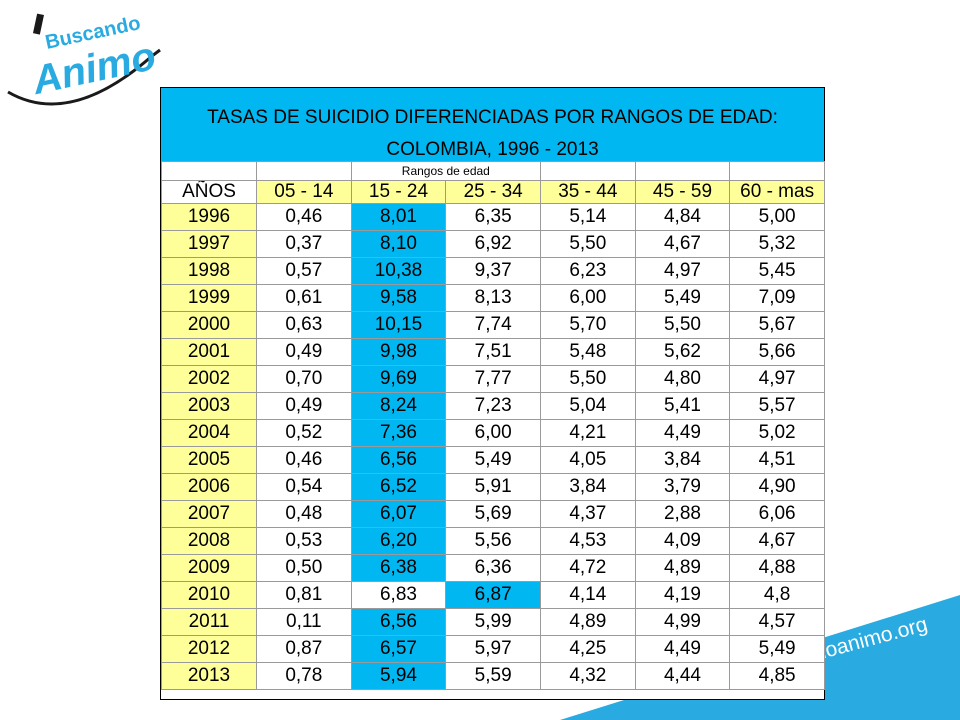 This screenshot has width=960, height=720. Describe the element at coordinates (493, 325) in the screenshot. I see `rate-cell: 7,74` at that location.